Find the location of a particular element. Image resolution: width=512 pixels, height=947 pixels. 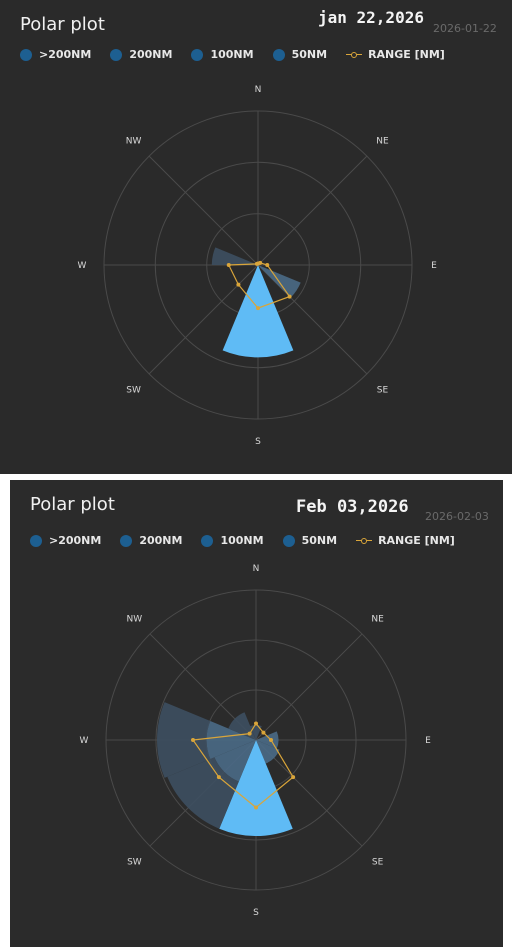

chart-date: jan 22,2026 is located at coordinates (371, 17).